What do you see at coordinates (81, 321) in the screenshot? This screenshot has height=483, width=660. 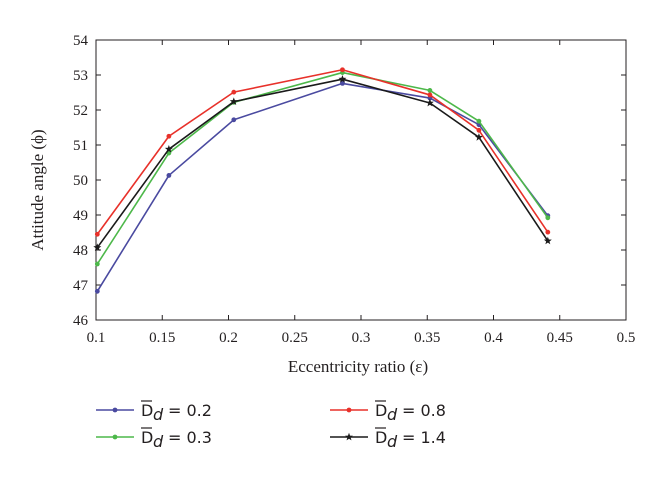 I see `y-tick-label: 46` at bounding box center [81, 321].